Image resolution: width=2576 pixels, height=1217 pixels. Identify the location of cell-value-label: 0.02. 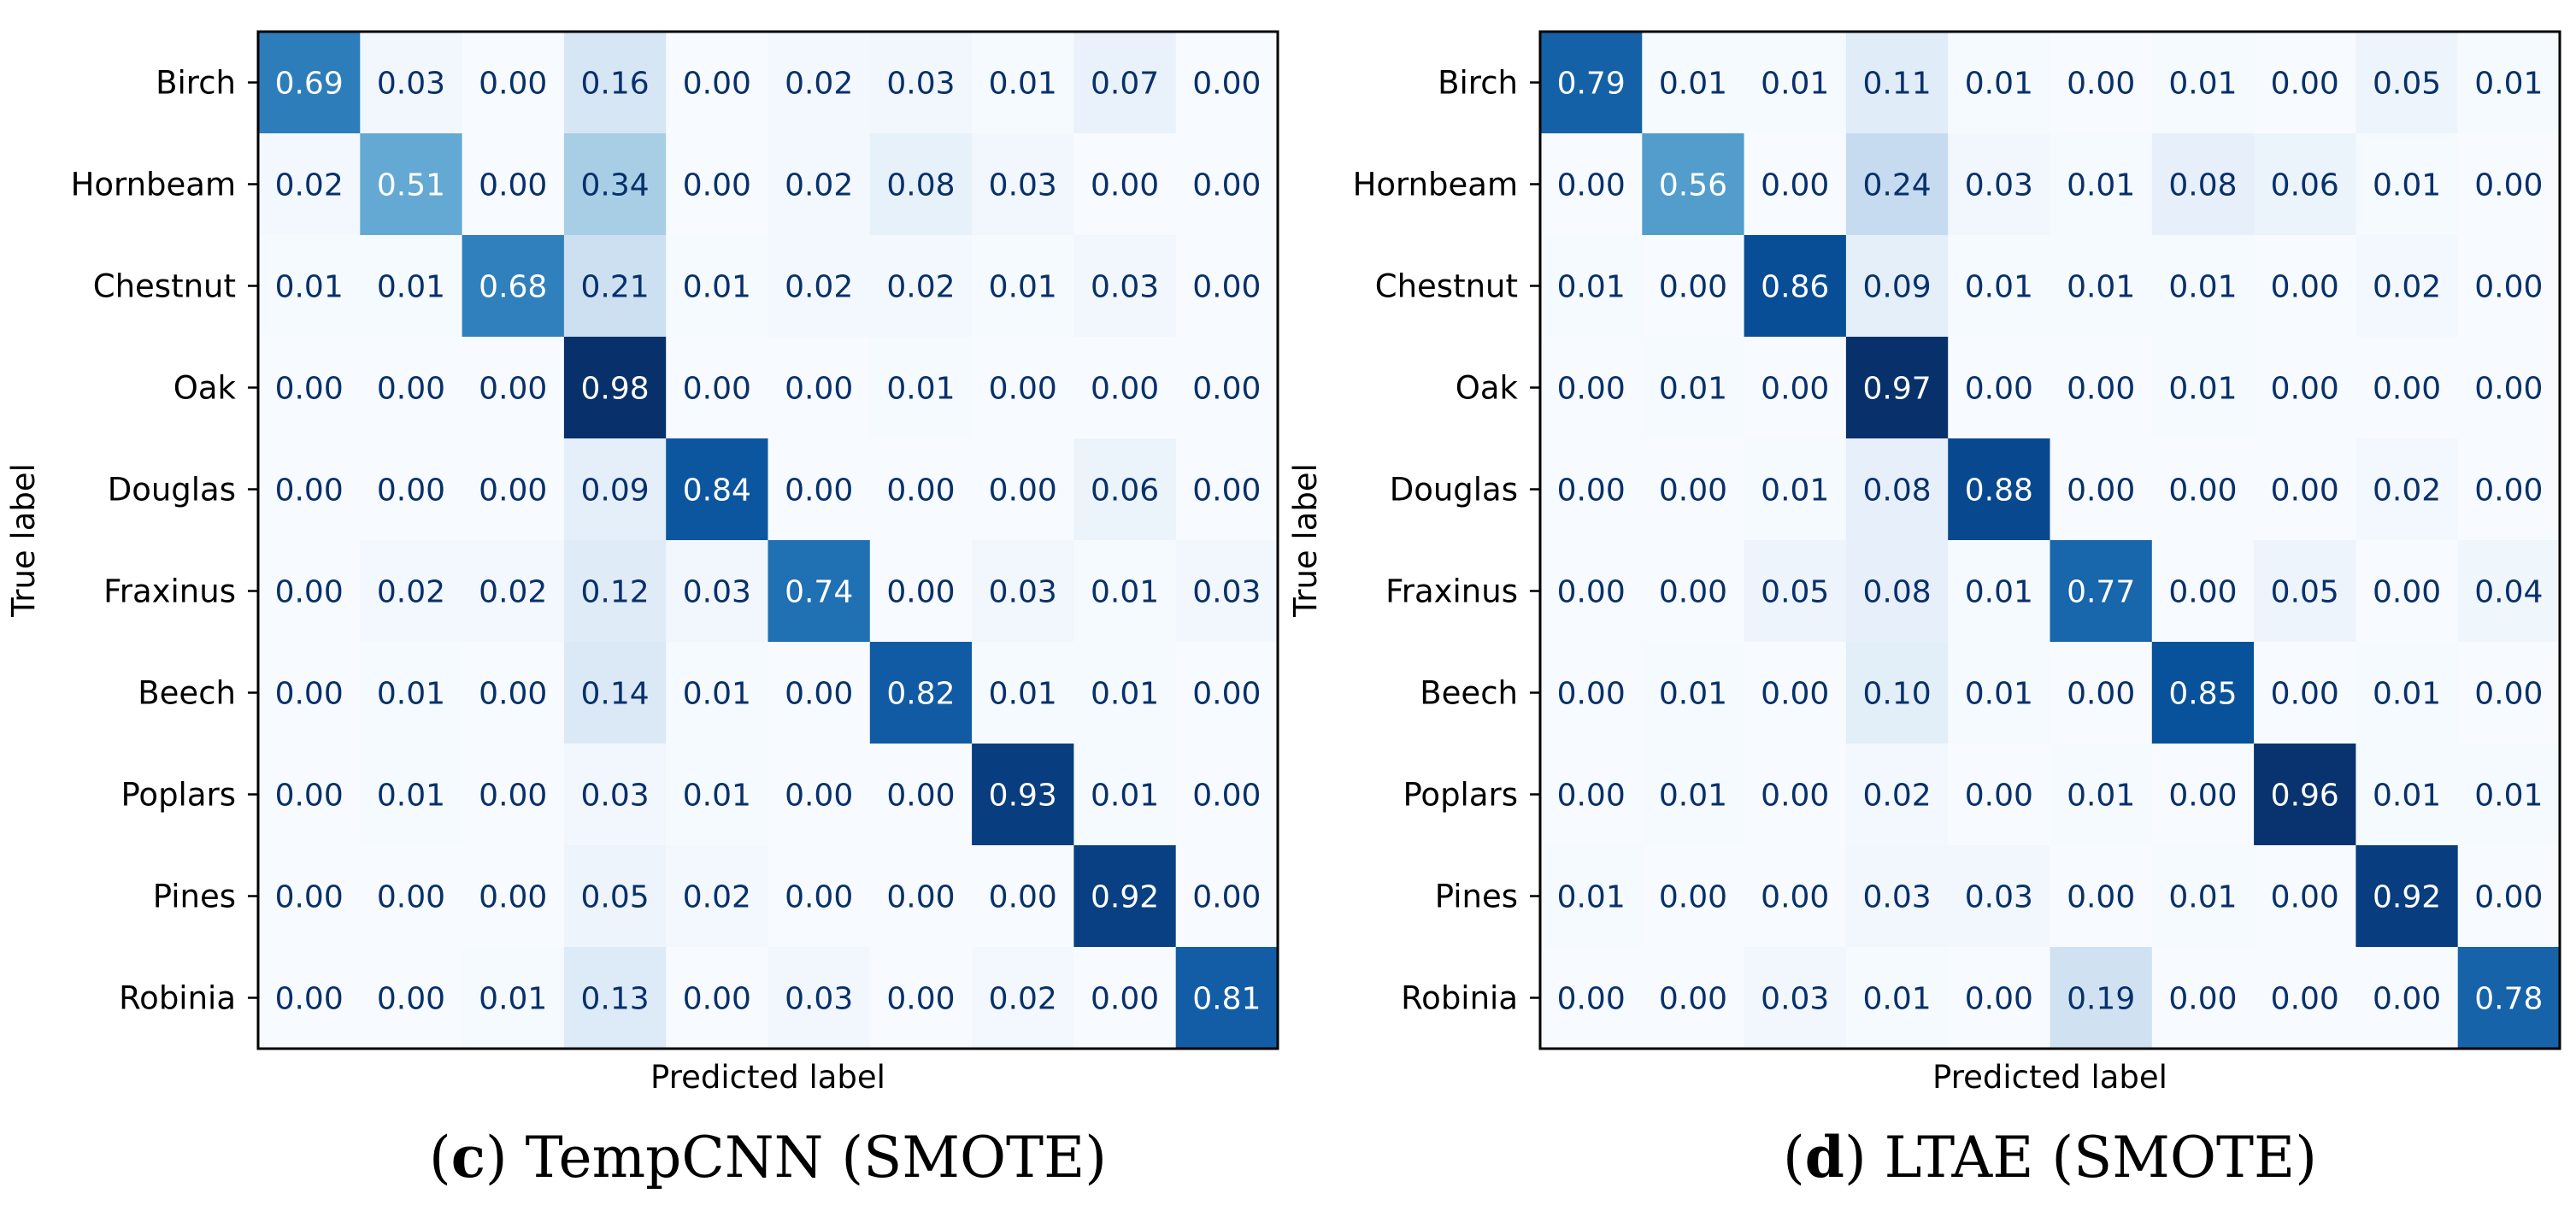
(819, 85).